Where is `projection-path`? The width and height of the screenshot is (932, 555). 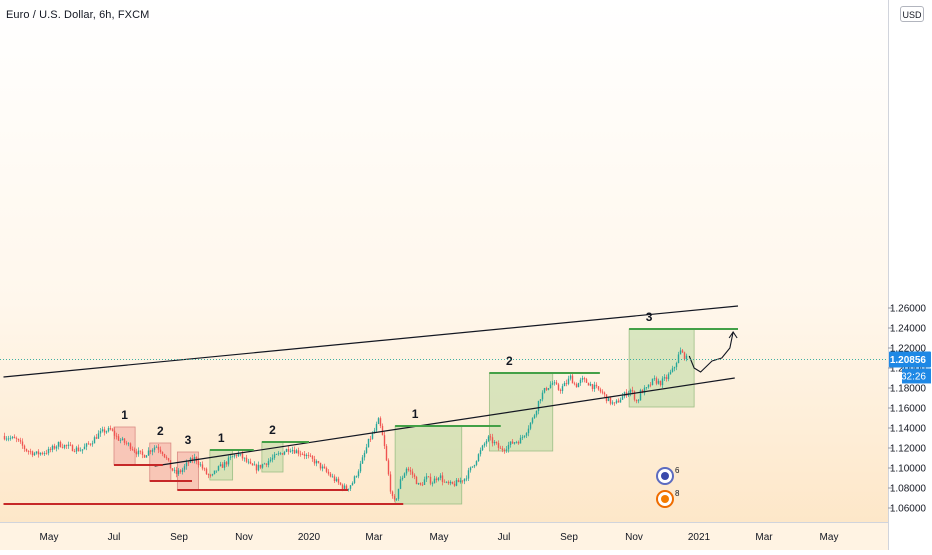
projection-path is located at coordinates (711, 352).